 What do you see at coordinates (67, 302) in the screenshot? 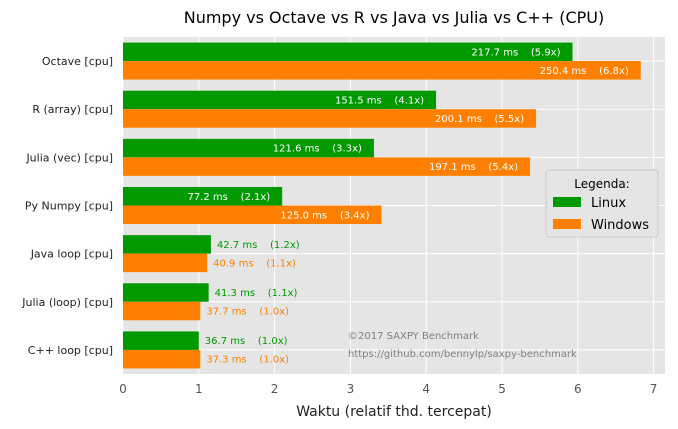
I see `y-tick-label: Julia (loop) [cpu]` at bounding box center [67, 302].